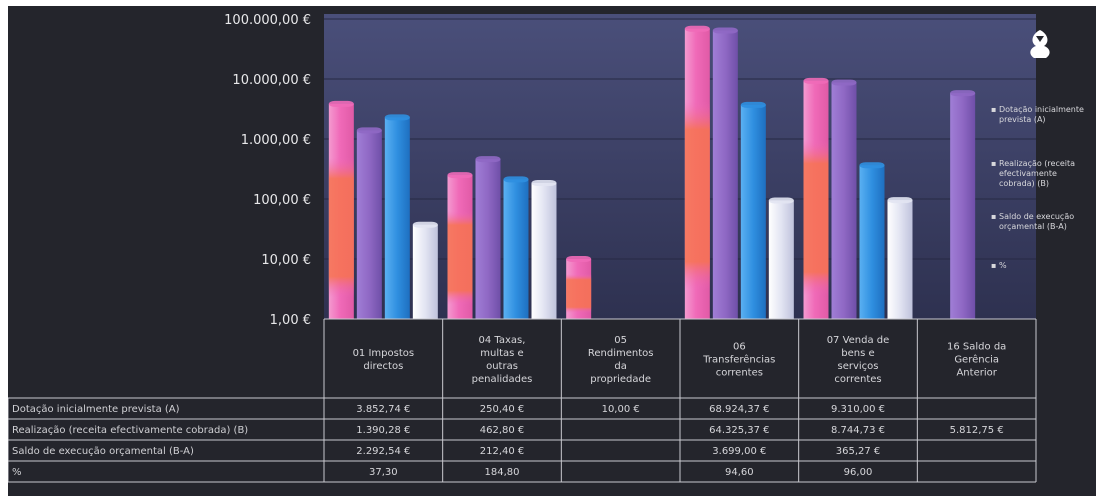 Image resolution: width=1099 pixels, height=501 pixels. Describe the element at coordinates (502, 360) in the screenshot. I see `category-label: 04 Taxas, multas e outras penalidades` at that location.